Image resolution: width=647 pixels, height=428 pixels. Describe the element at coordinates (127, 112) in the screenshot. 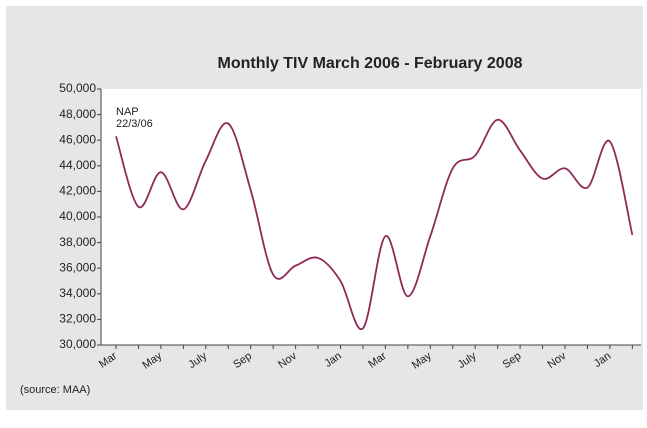

I see `annotation: NAP` at that location.